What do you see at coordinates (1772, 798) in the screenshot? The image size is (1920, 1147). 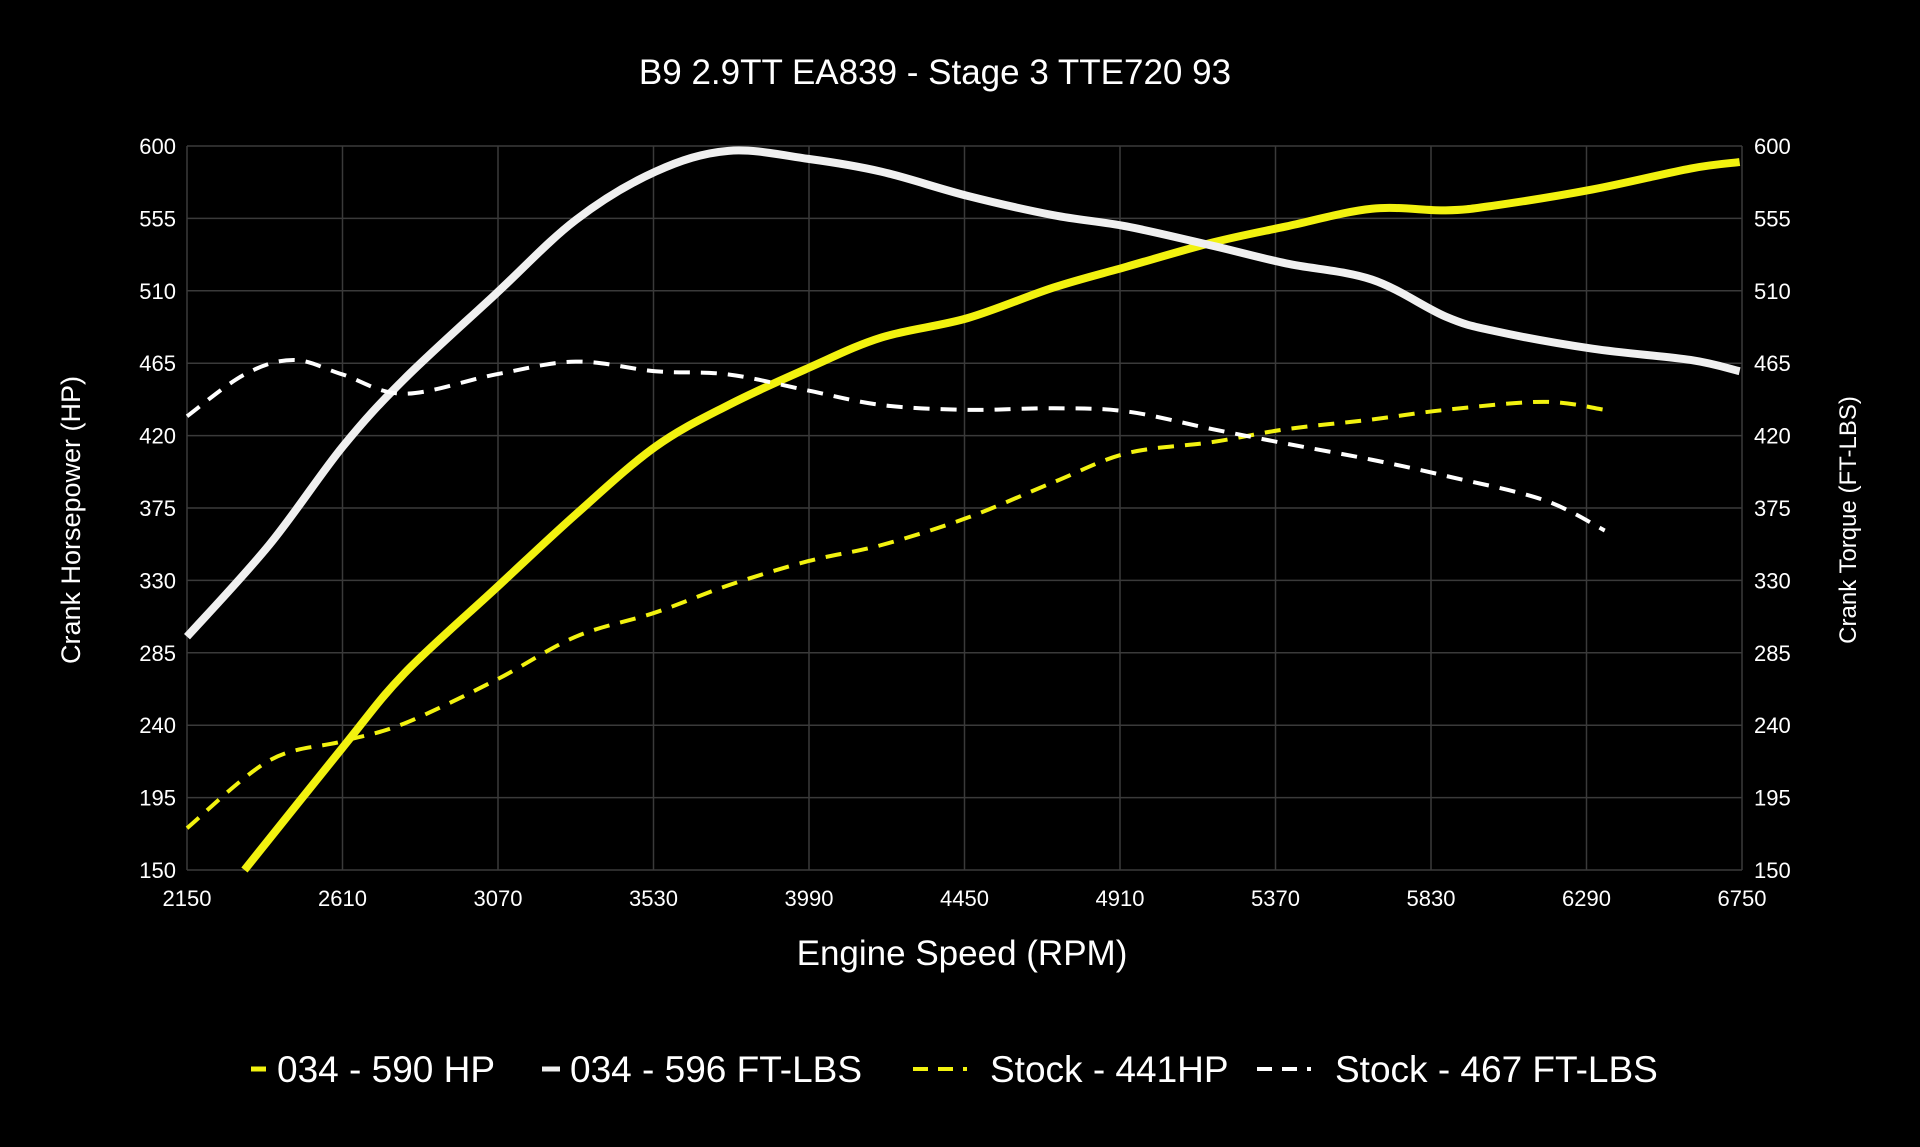 I see `right-y-tick-label: 195` at bounding box center [1772, 798].